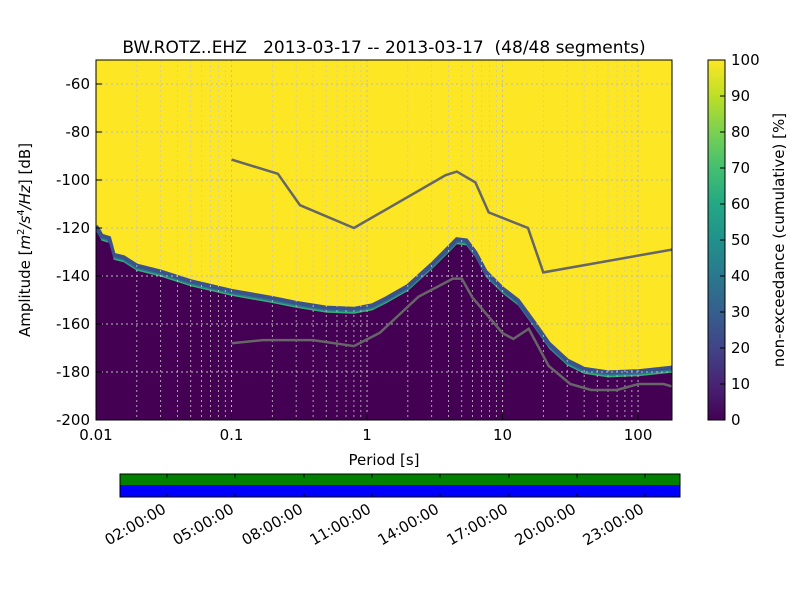 Image resolution: width=800 pixels, height=604 pixels. I want to click on coverage-tick-label: 02:00:00, so click(135, 524).